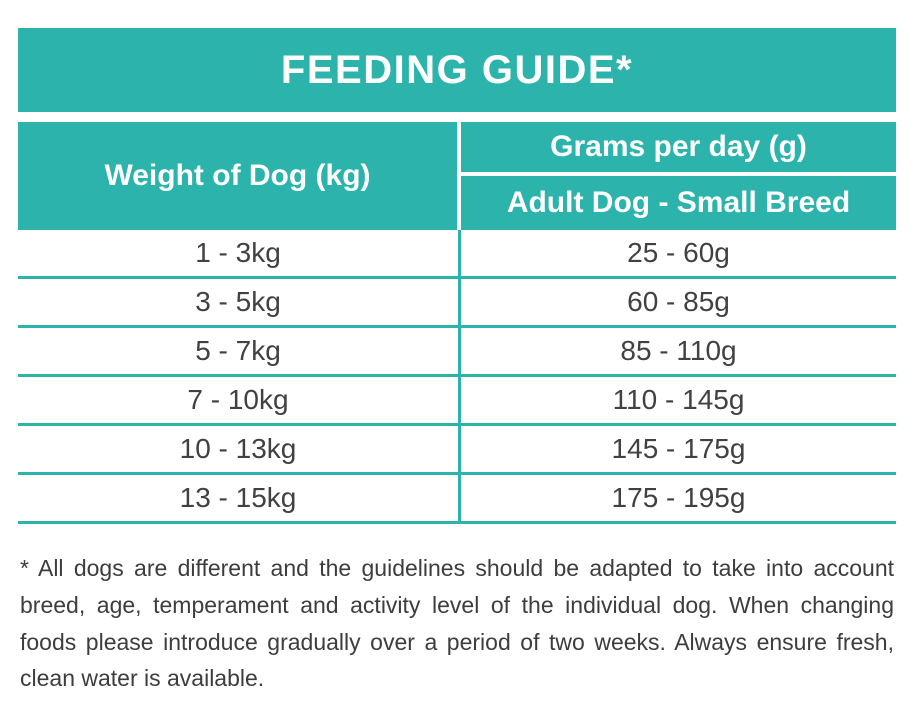 The width and height of the screenshot is (914, 720). Describe the element at coordinates (678, 252) in the screenshot. I see `grams-cell: 25 - 60g` at that location.